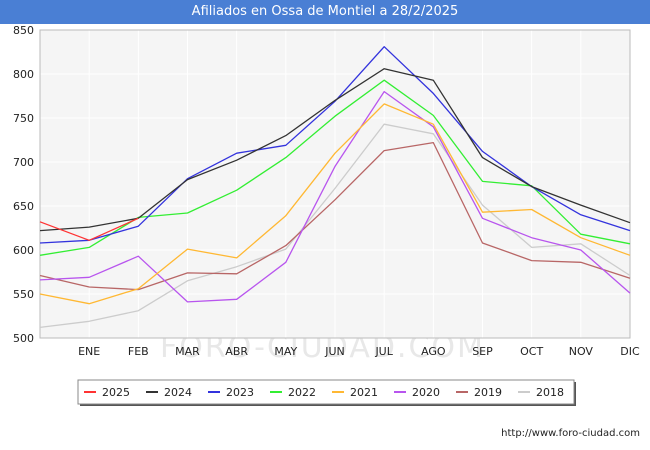 The width and height of the screenshot is (650, 450). What do you see at coordinates (23, 30) in the screenshot?
I see `y-tick-label: 850` at bounding box center [23, 30].